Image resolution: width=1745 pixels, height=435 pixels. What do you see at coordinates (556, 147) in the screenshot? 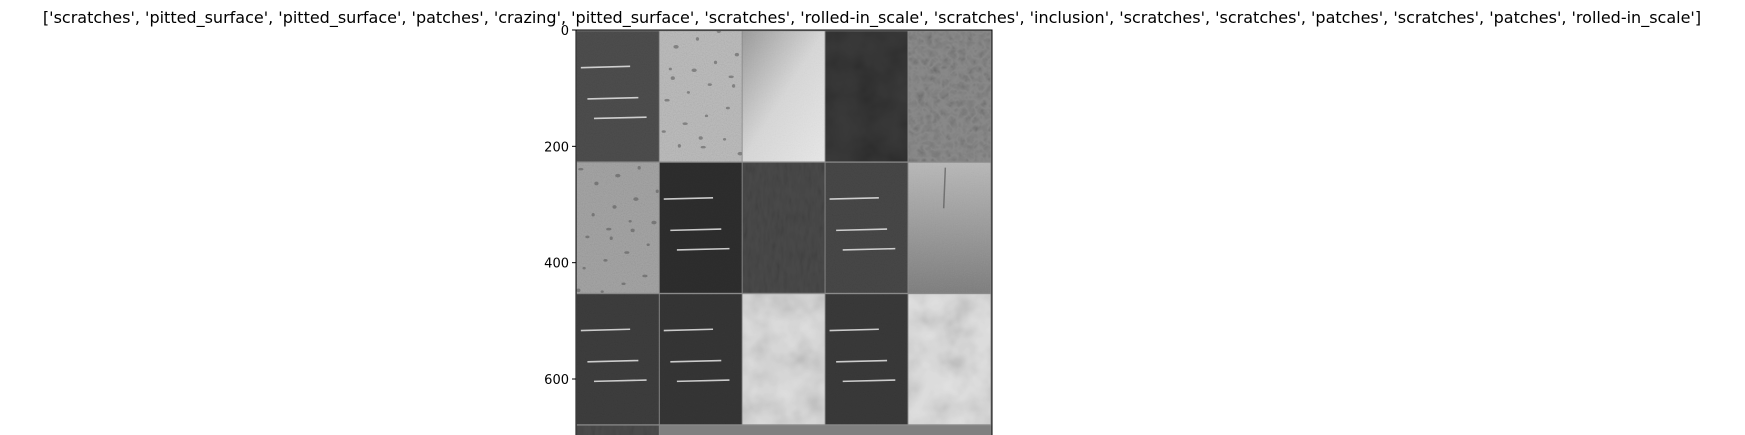
I see `y-tick-label: 200` at bounding box center [556, 147].